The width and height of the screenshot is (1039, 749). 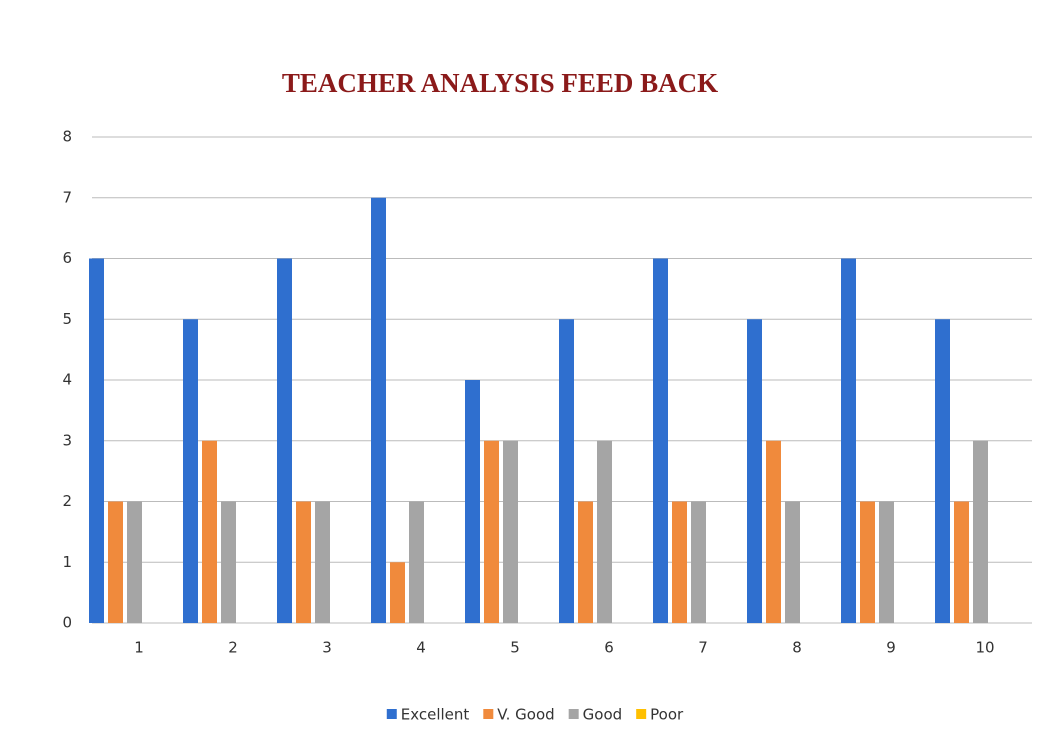 I want to click on y-tick-label: 0, so click(x=67, y=623).